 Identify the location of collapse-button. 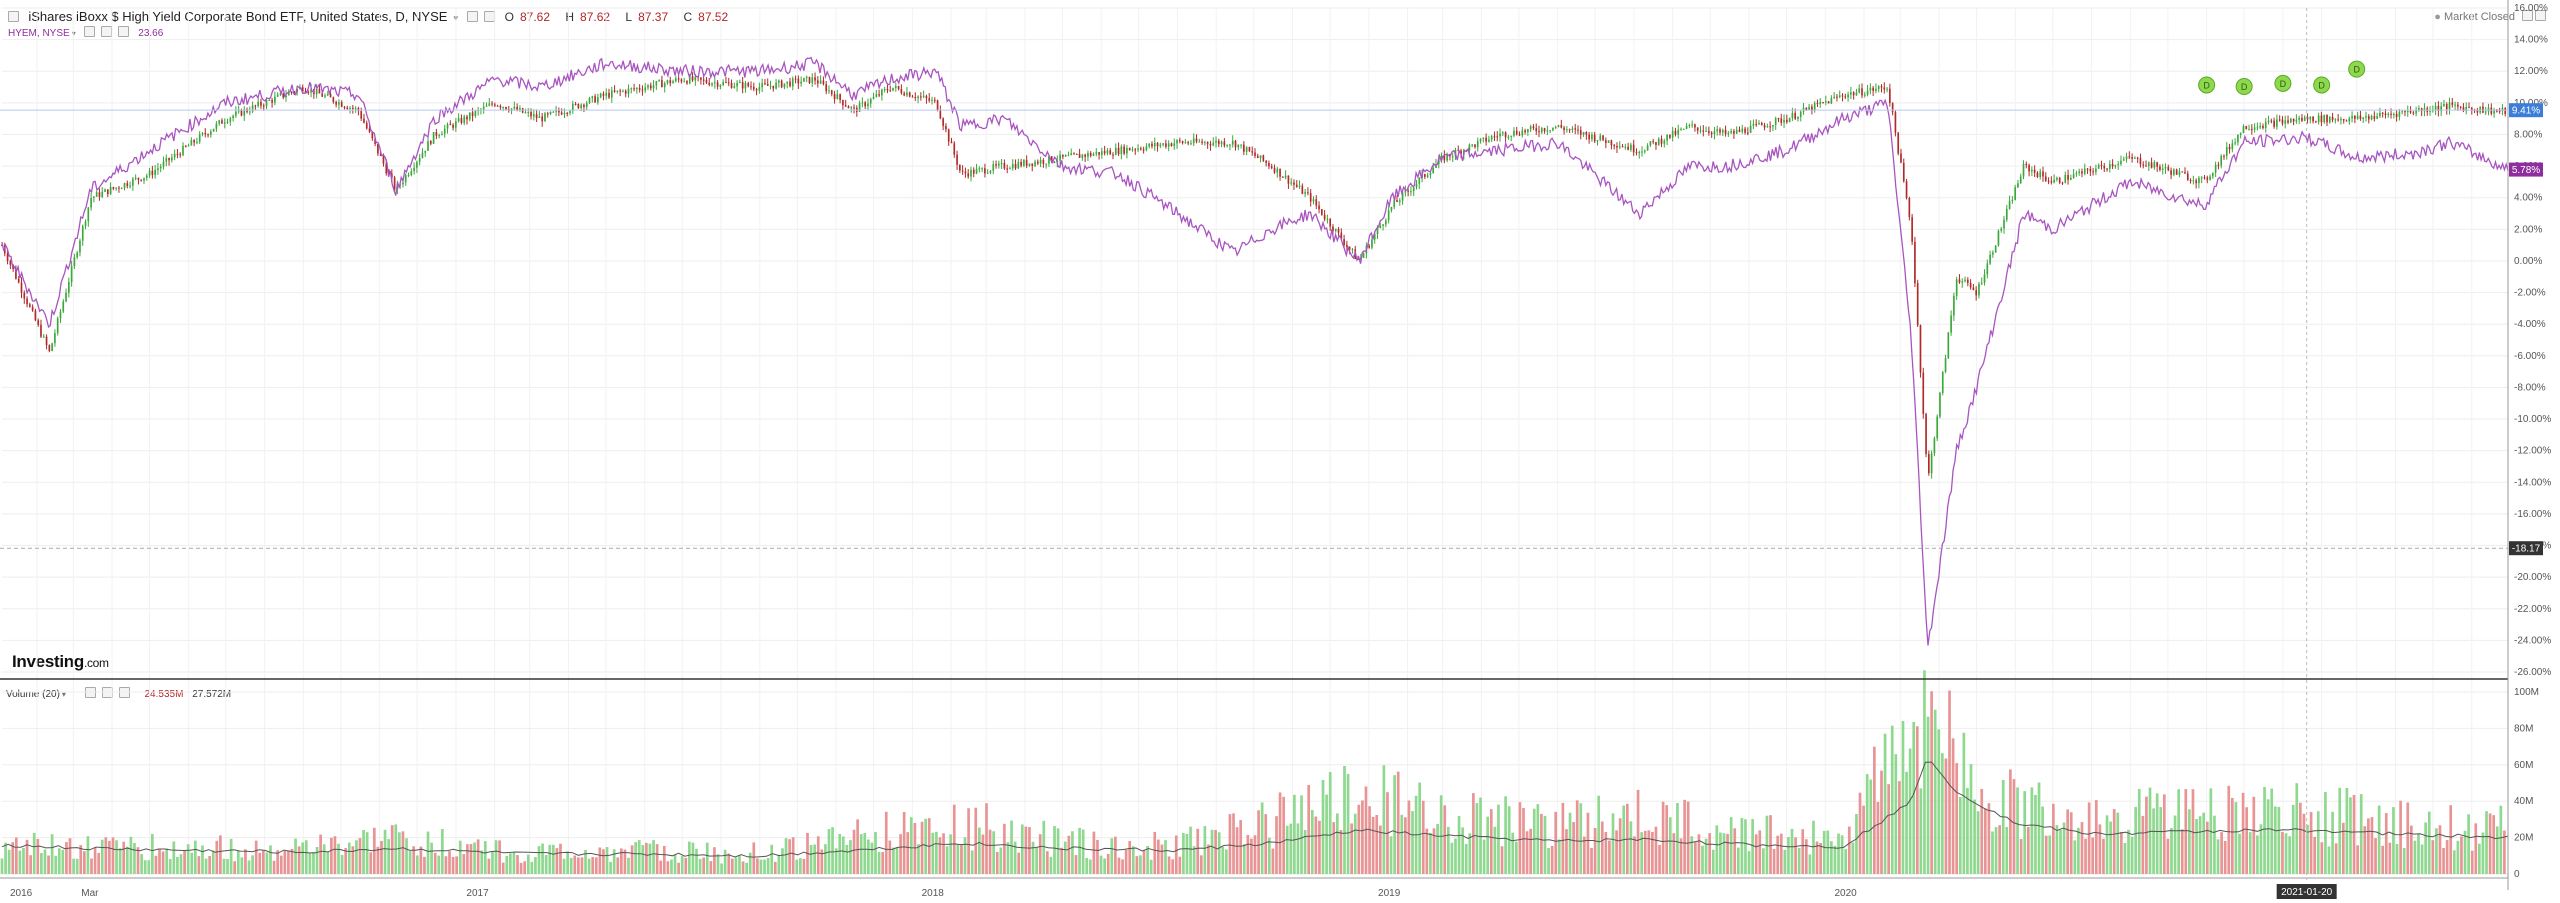
(13, 16).